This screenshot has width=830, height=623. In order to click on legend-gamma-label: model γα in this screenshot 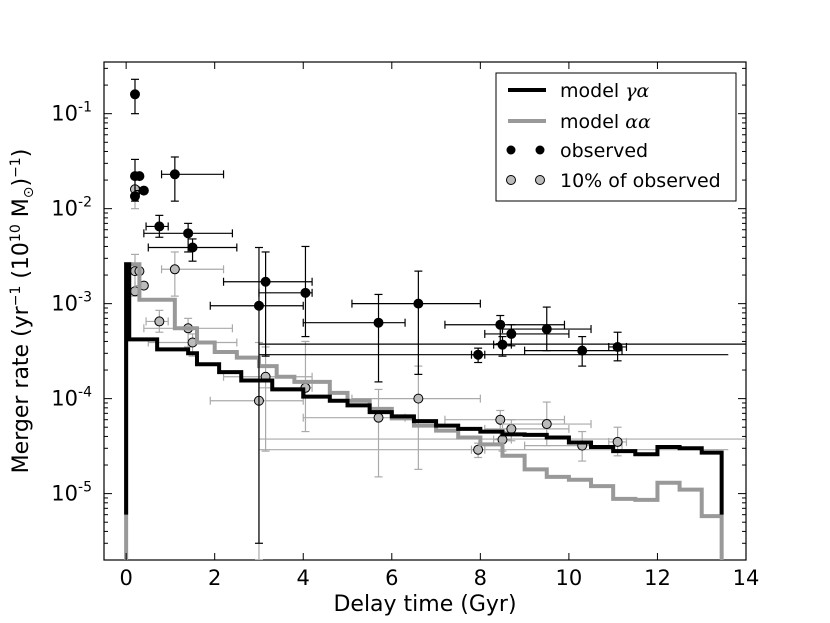, I will do `click(605, 91)`.